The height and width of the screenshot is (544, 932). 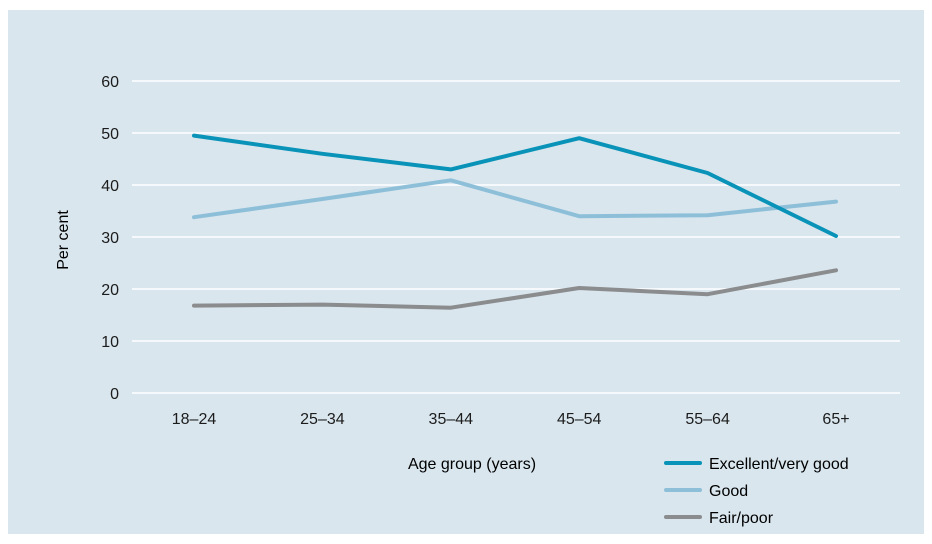 I want to click on series-line-fair-poor, so click(x=515, y=289).